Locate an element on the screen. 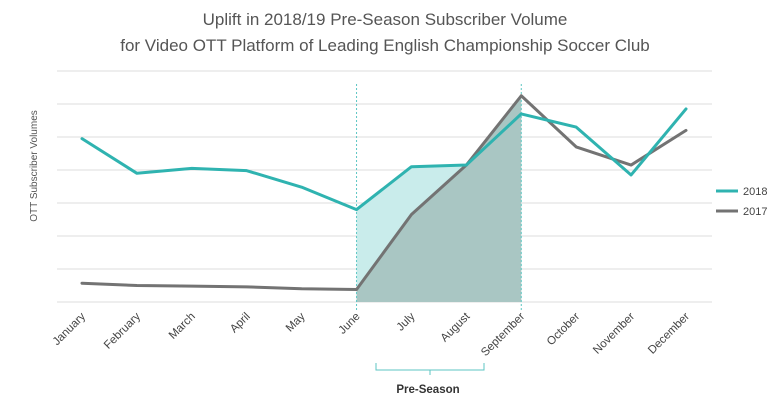 The height and width of the screenshot is (401, 768). x-tick-label-august: August is located at coordinates (456, 327).